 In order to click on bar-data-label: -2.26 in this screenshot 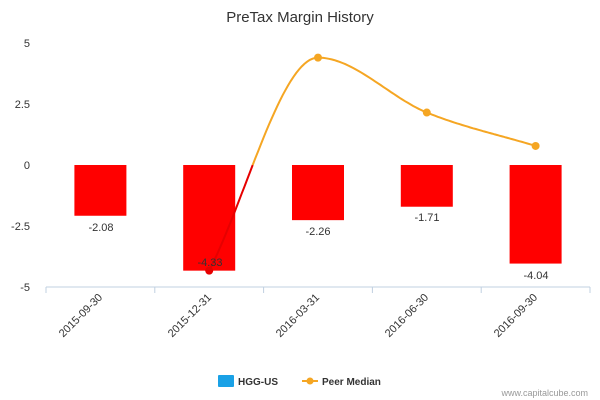, I will do `click(317, 232)`.